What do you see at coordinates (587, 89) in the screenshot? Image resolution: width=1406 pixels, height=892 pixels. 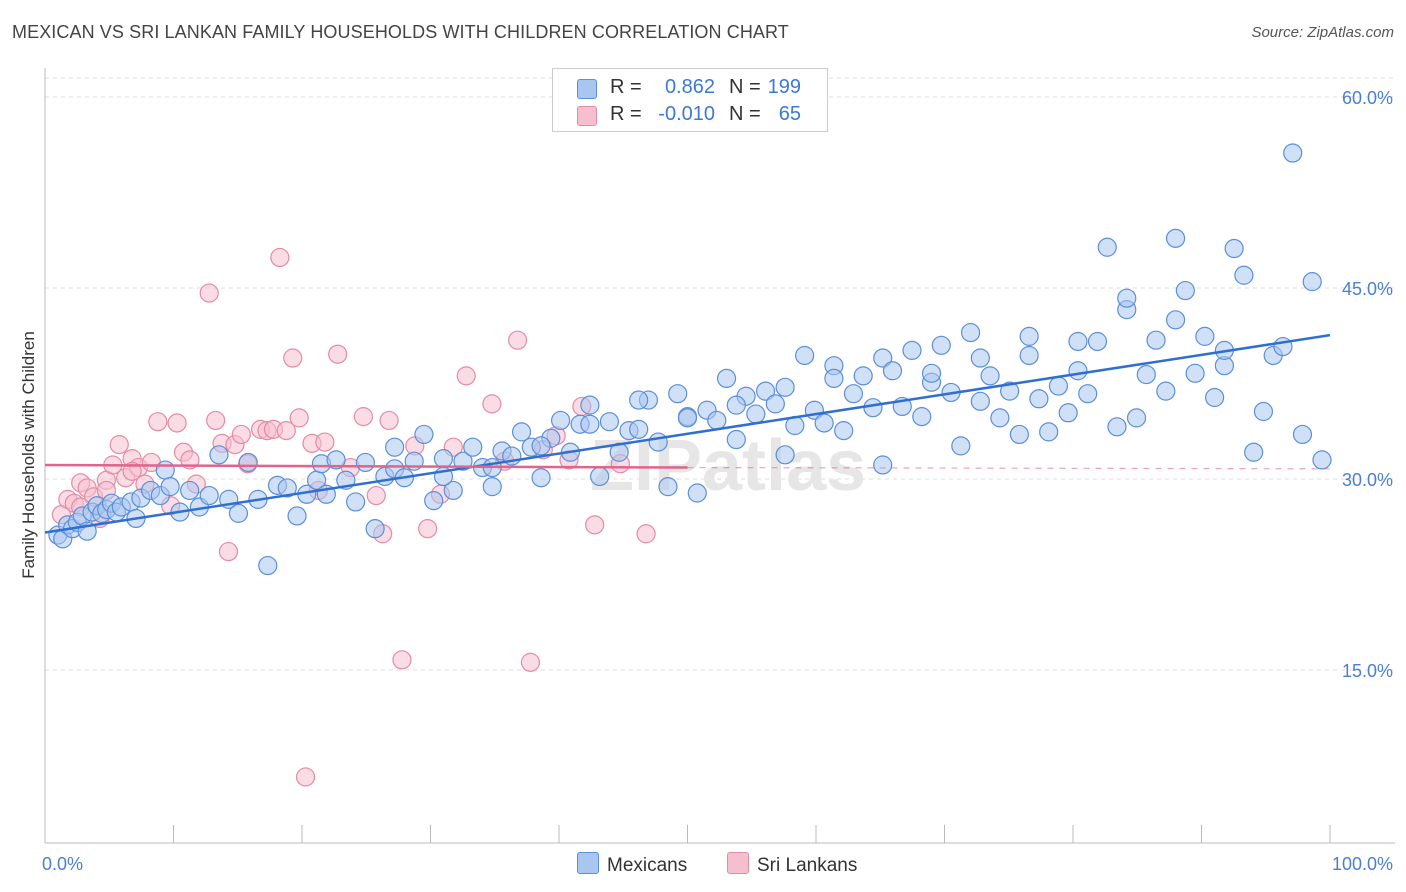 I see `mexicans-swatch` at bounding box center [587, 89].